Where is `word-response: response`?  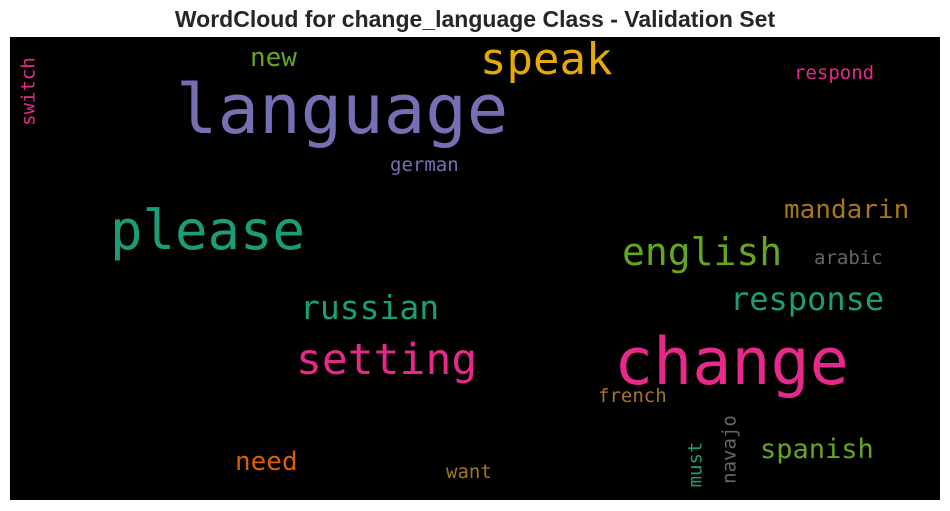
word-response: response is located at coordinates (807, 299).